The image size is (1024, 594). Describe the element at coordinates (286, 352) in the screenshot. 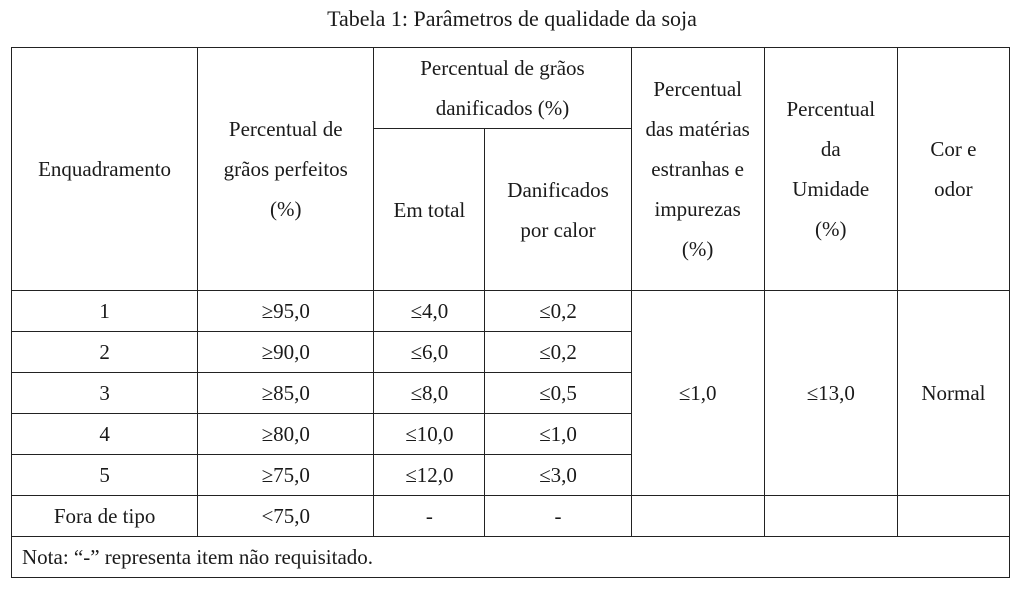

I see `cell-perfeitos: ≥90,0` at that location.